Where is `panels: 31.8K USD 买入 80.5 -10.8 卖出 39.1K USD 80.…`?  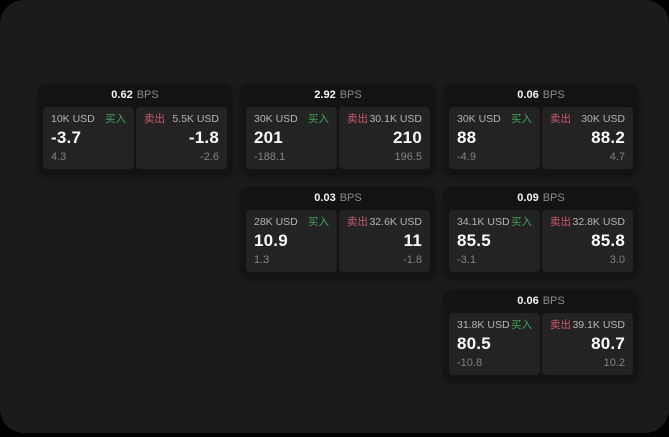 panels: 31.8K USD 买入 80.5 -10.8 卖出 39.1K USD 80.… is located at coordinates (541, 346).